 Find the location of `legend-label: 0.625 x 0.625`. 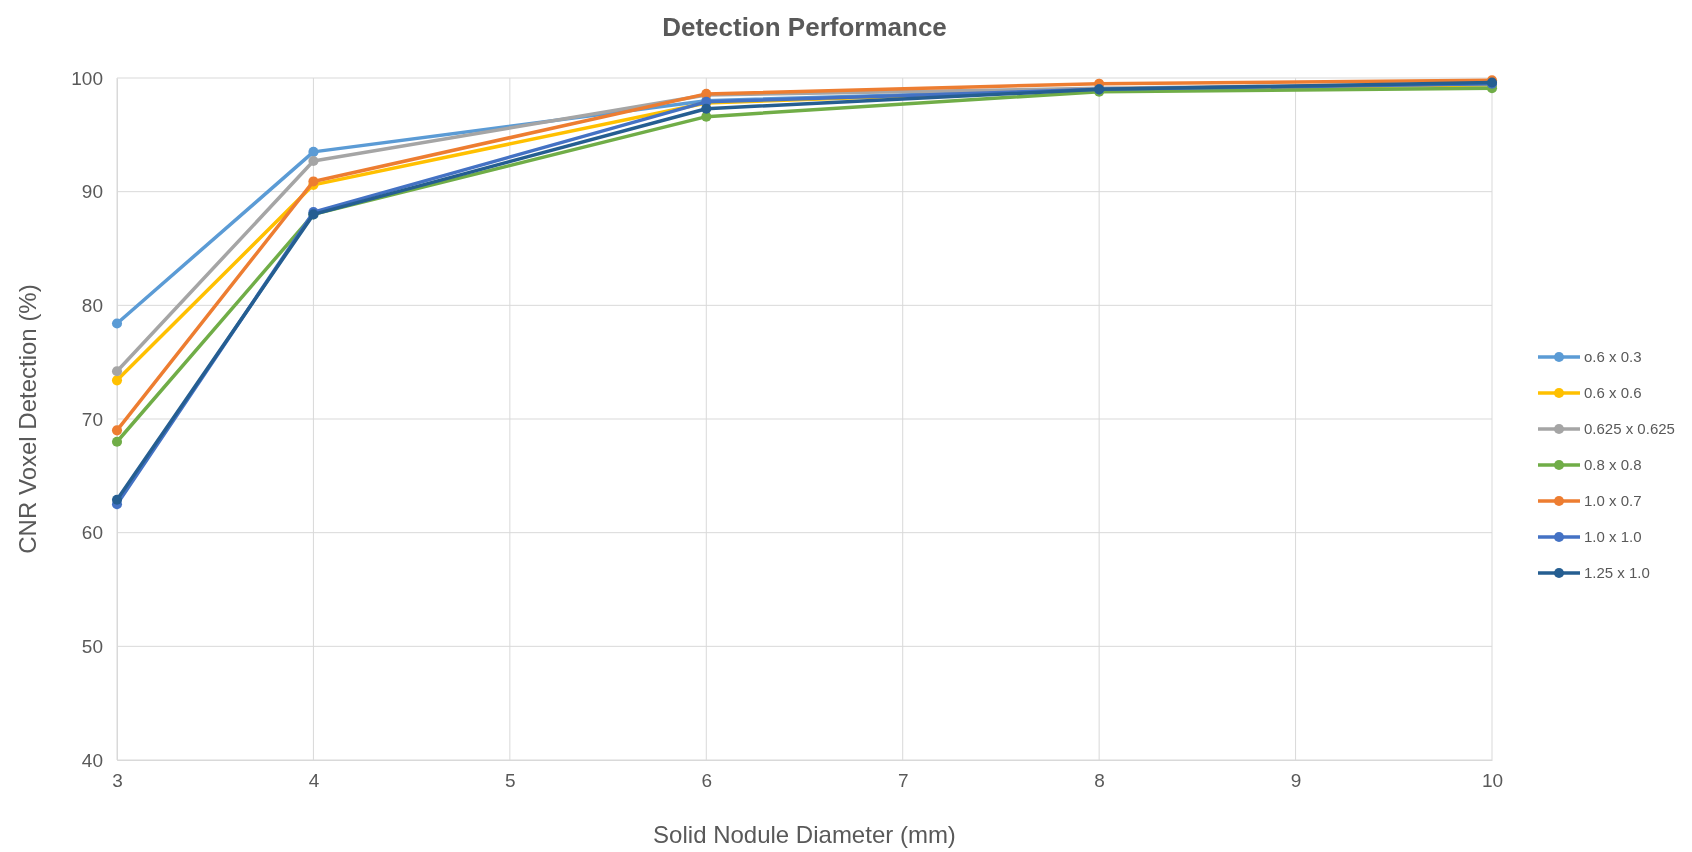

legend-label: 0.625 x 0.625 is located at coordinates (1629, 429).